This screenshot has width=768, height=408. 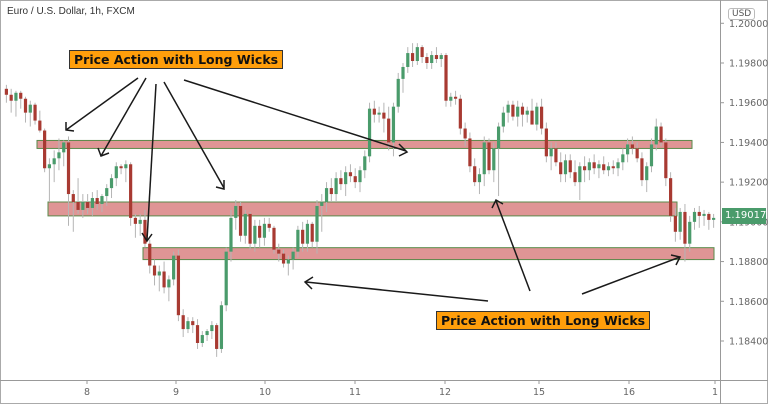 I want to click on y-tick-label: 1.19800, so click(x=748, y=64).